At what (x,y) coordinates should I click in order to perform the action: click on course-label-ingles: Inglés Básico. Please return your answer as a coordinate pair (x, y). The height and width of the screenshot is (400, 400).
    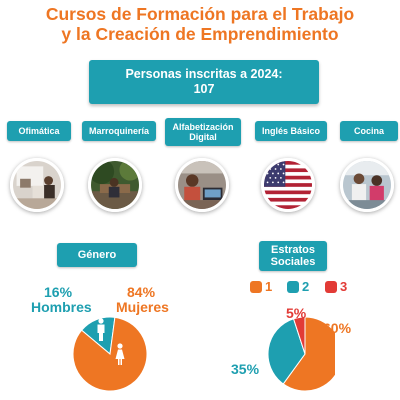
    Looking at the image, I should click on (291, 131).